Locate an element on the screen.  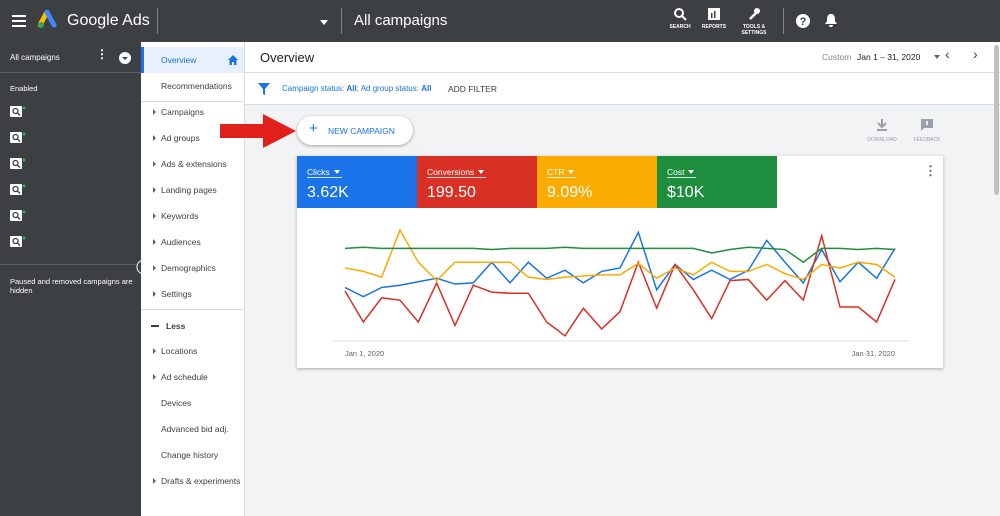
nav-item: Ad schedule is located at coordinates (197, 377).